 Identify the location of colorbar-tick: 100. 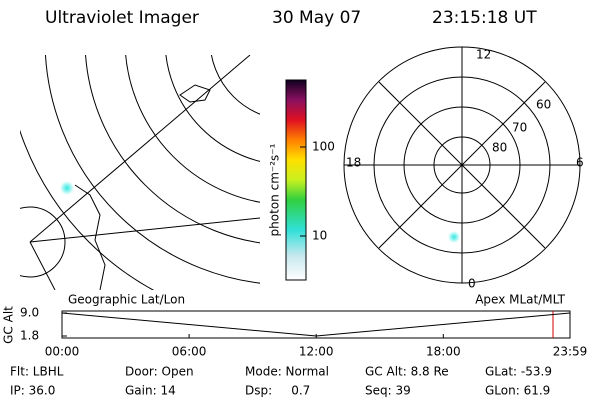
(323, 147).